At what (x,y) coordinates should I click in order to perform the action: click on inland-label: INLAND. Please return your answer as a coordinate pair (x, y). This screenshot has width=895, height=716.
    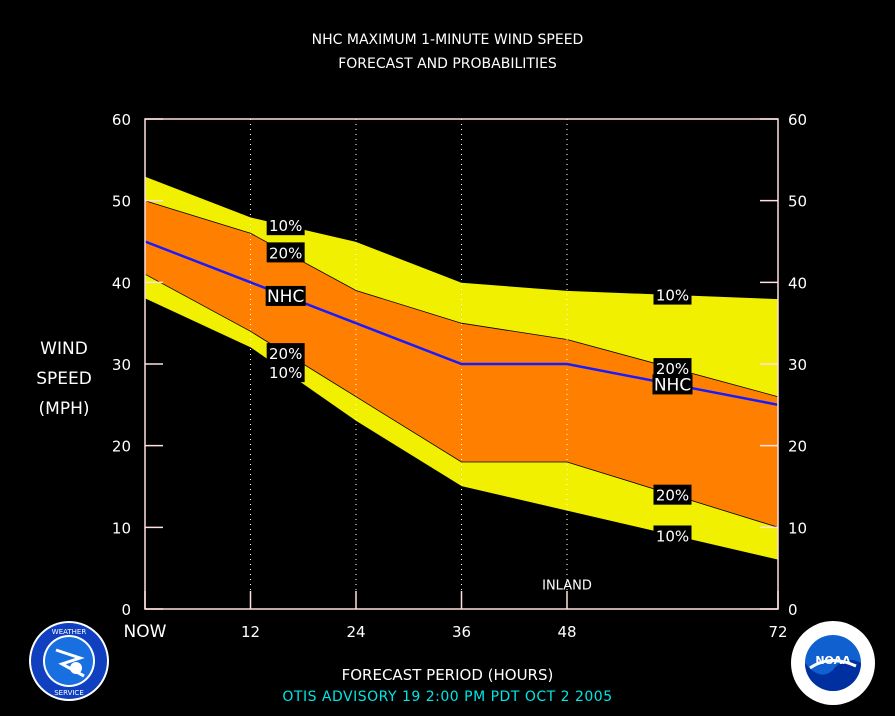
    Looking at the image, I should click on (567, 586).